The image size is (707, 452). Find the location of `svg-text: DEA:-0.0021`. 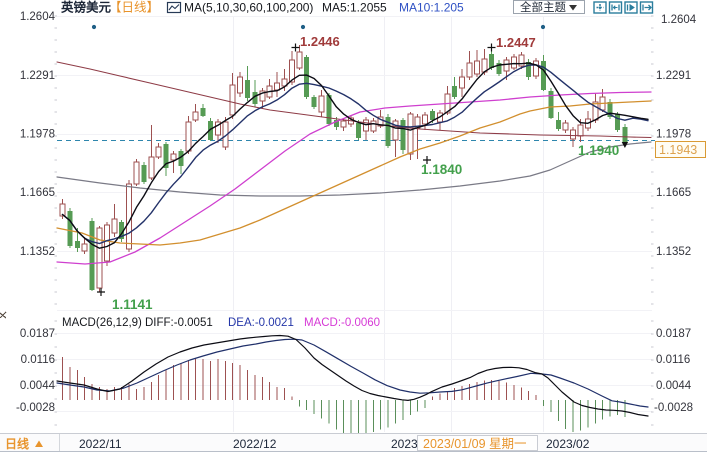

svg-text: DEA:-0.0021 is located at coordinates (261, 323).